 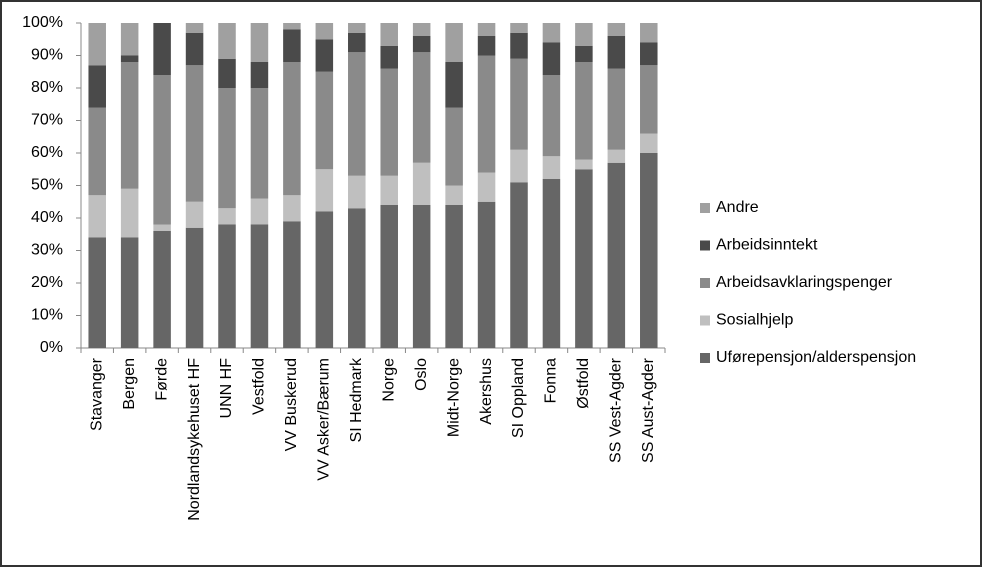 What do you see at coordinates (47, 87) in the screenshot?
I see `y-tick-label: 80%` at bounding box center [47, 87].